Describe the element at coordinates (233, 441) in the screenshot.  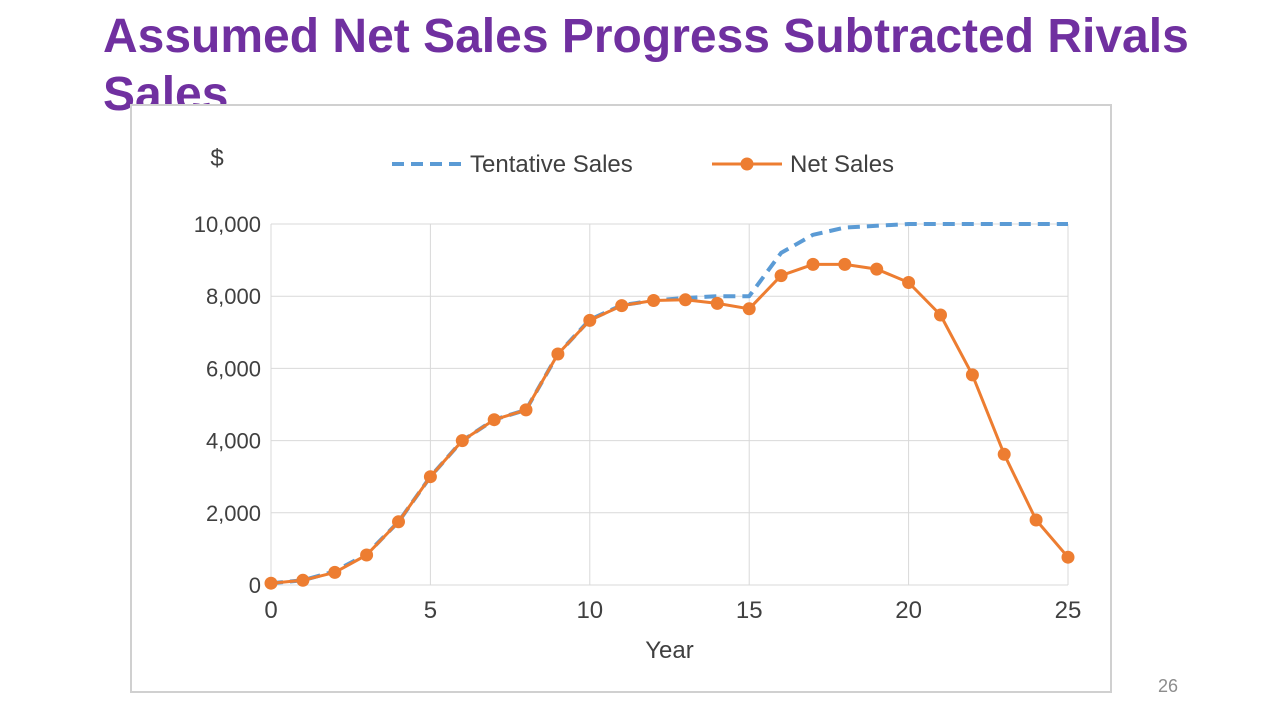
I see `y-tick-label: 4,000` at that location.